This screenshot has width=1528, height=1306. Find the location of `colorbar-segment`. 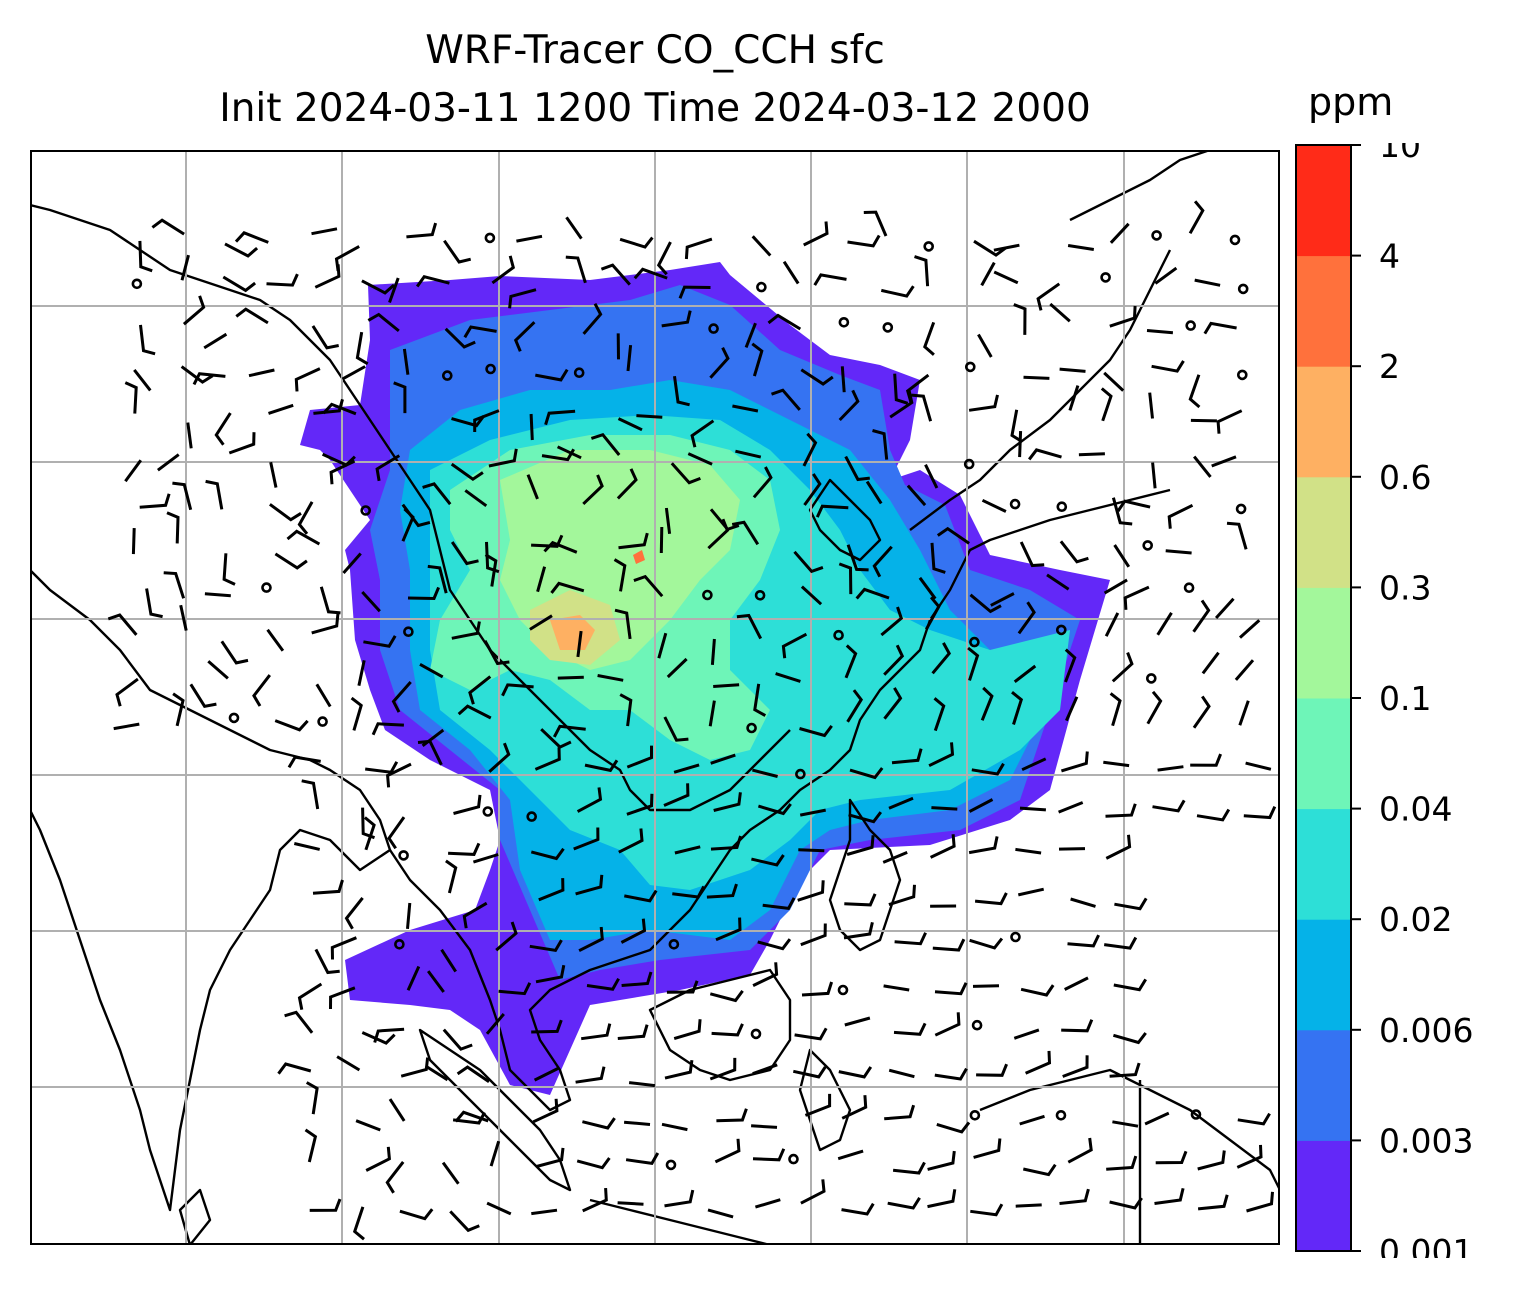

colorbar-segment is located at coordinates (1323, 311).